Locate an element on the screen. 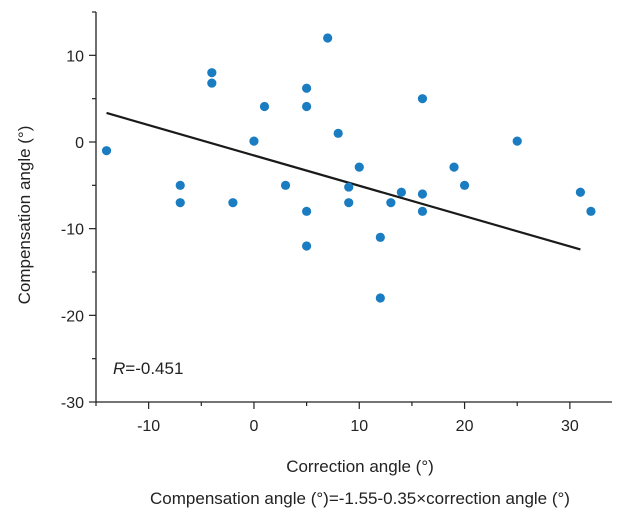 This screenshot has width=626, height=513. x-tick-label: 0 is located at coordinates (254, 426).